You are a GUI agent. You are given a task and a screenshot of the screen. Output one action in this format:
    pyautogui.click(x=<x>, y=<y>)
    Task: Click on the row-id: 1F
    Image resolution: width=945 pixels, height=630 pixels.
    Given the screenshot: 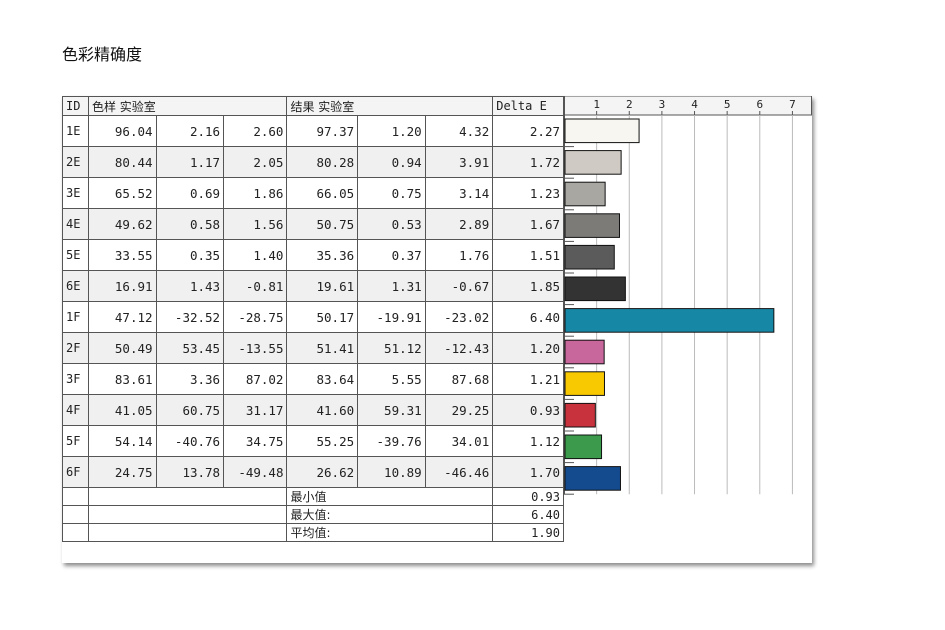 What is the action you would take?
    pyautogui.click(x=75, y=317)
    